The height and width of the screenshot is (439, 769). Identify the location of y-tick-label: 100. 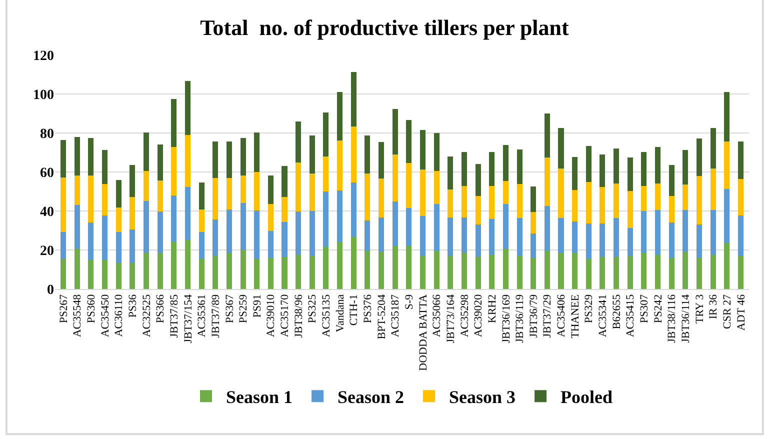
(43, 95).